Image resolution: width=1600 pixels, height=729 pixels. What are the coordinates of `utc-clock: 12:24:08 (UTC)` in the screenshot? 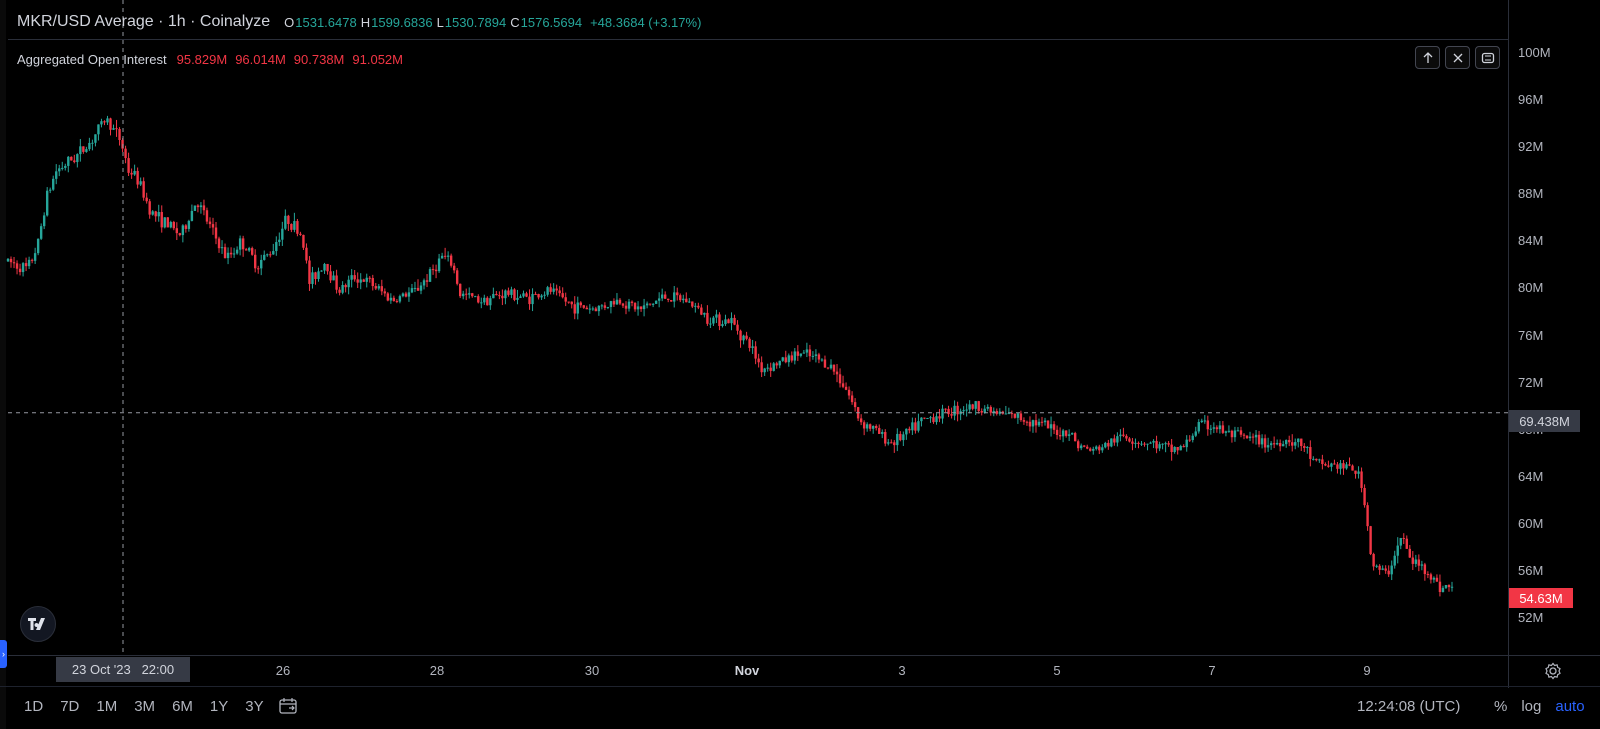 It's located at (1409, 706).